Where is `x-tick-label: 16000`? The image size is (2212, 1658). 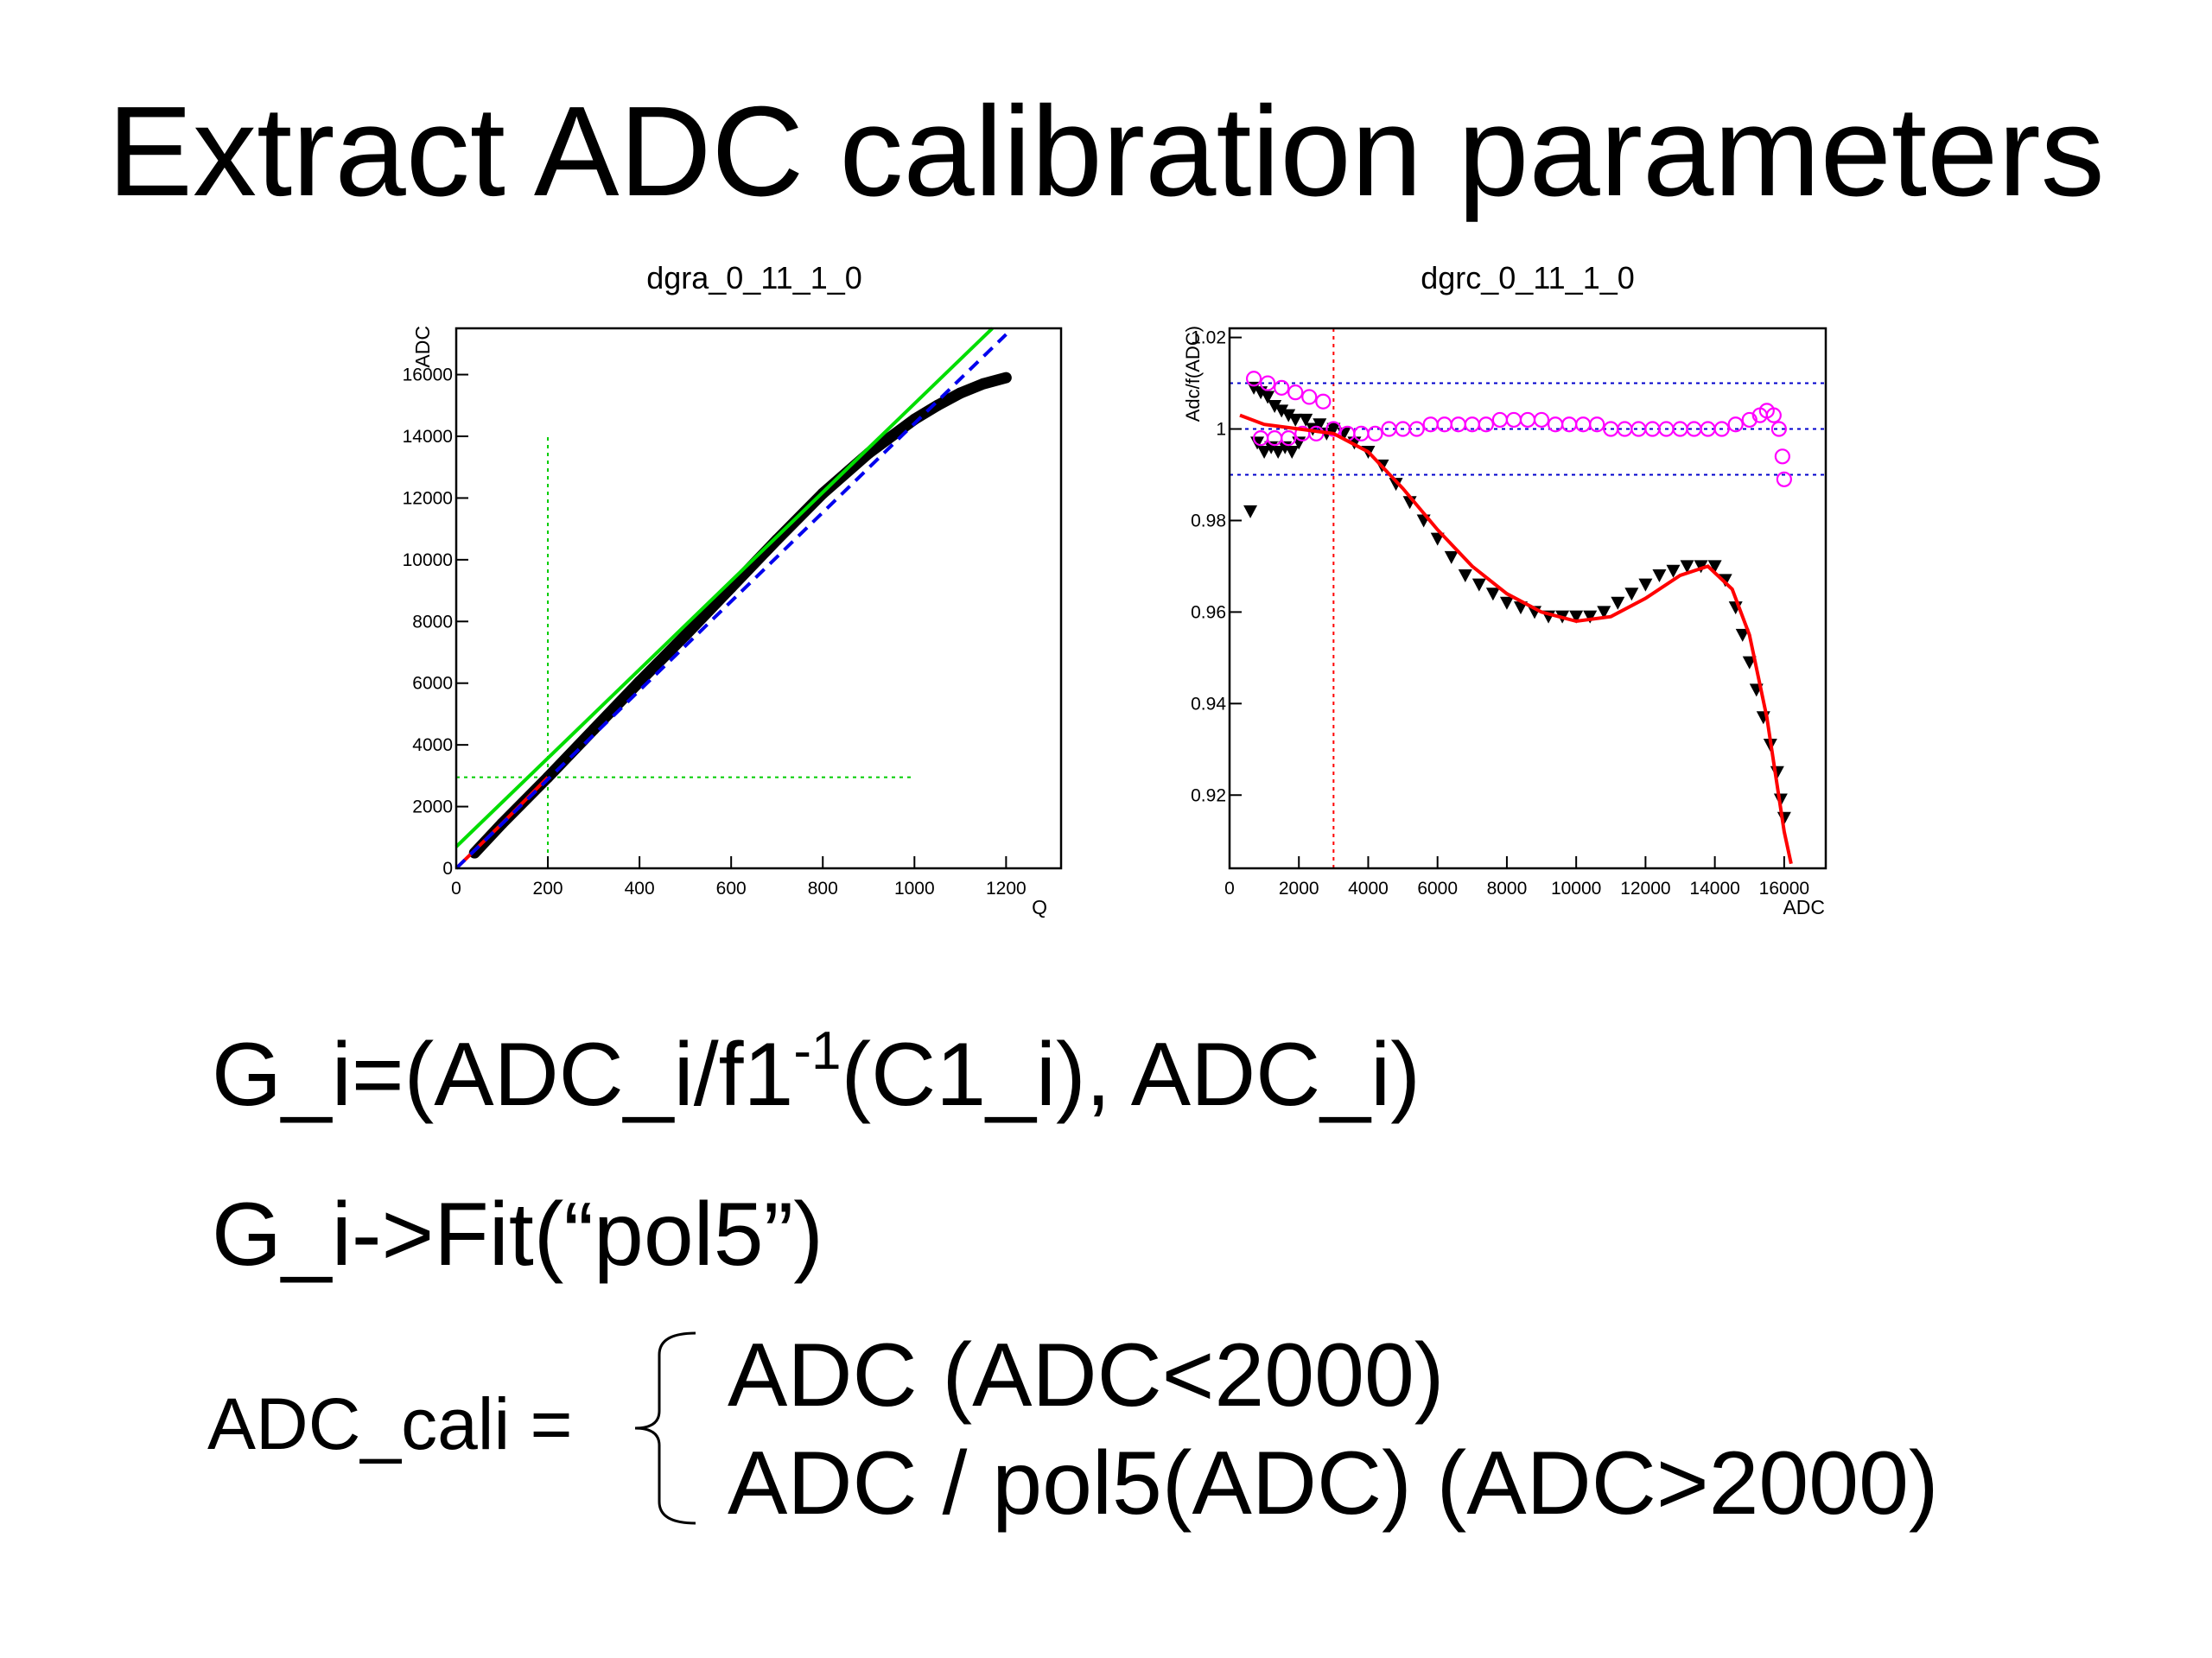
x-tick-label: 16000 is located at coordinates (1784, 889).